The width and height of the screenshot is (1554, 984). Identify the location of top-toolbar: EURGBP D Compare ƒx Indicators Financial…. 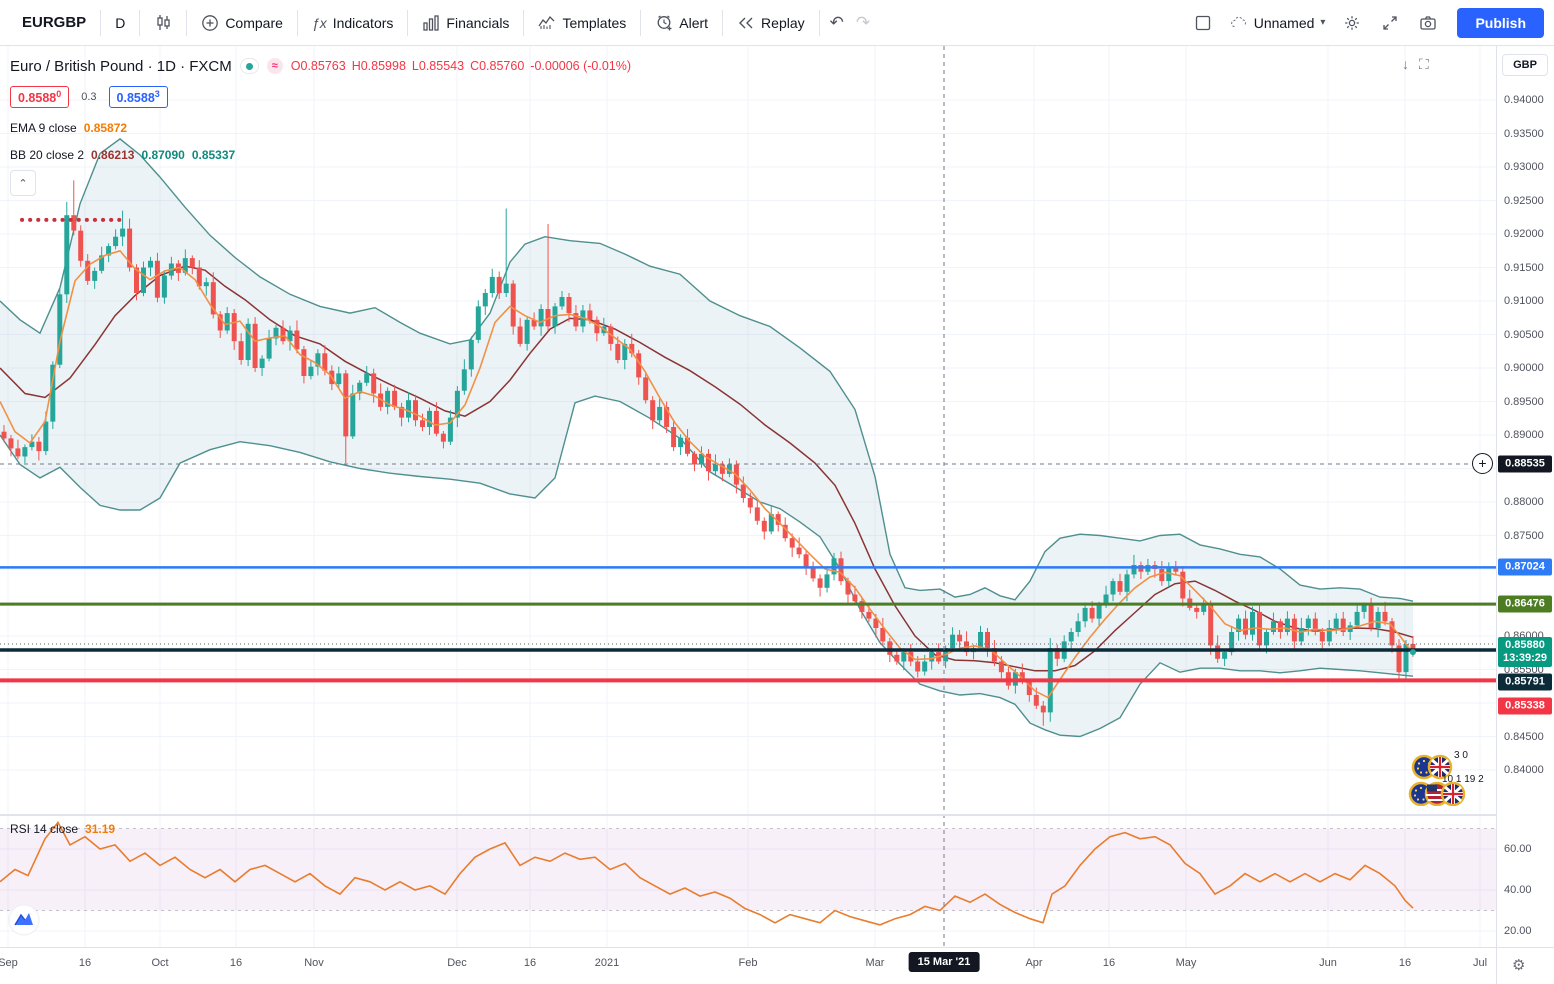
(777, 23).